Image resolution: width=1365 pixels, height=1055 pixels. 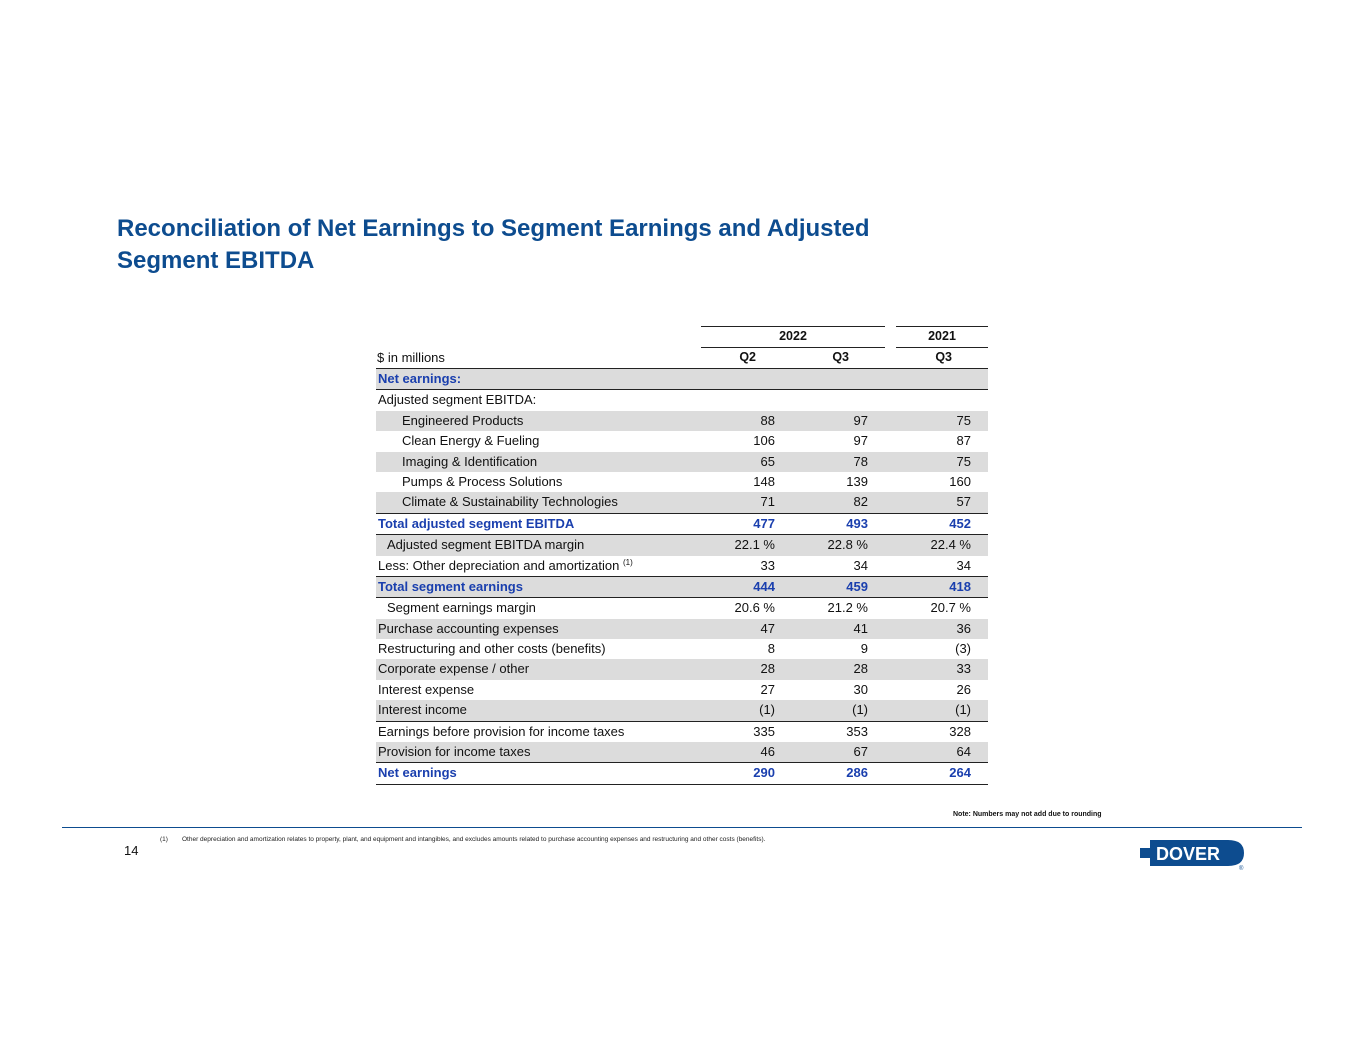 I want to click on table-row: Net earnings 290 286 264, so click(x=682, y=774).